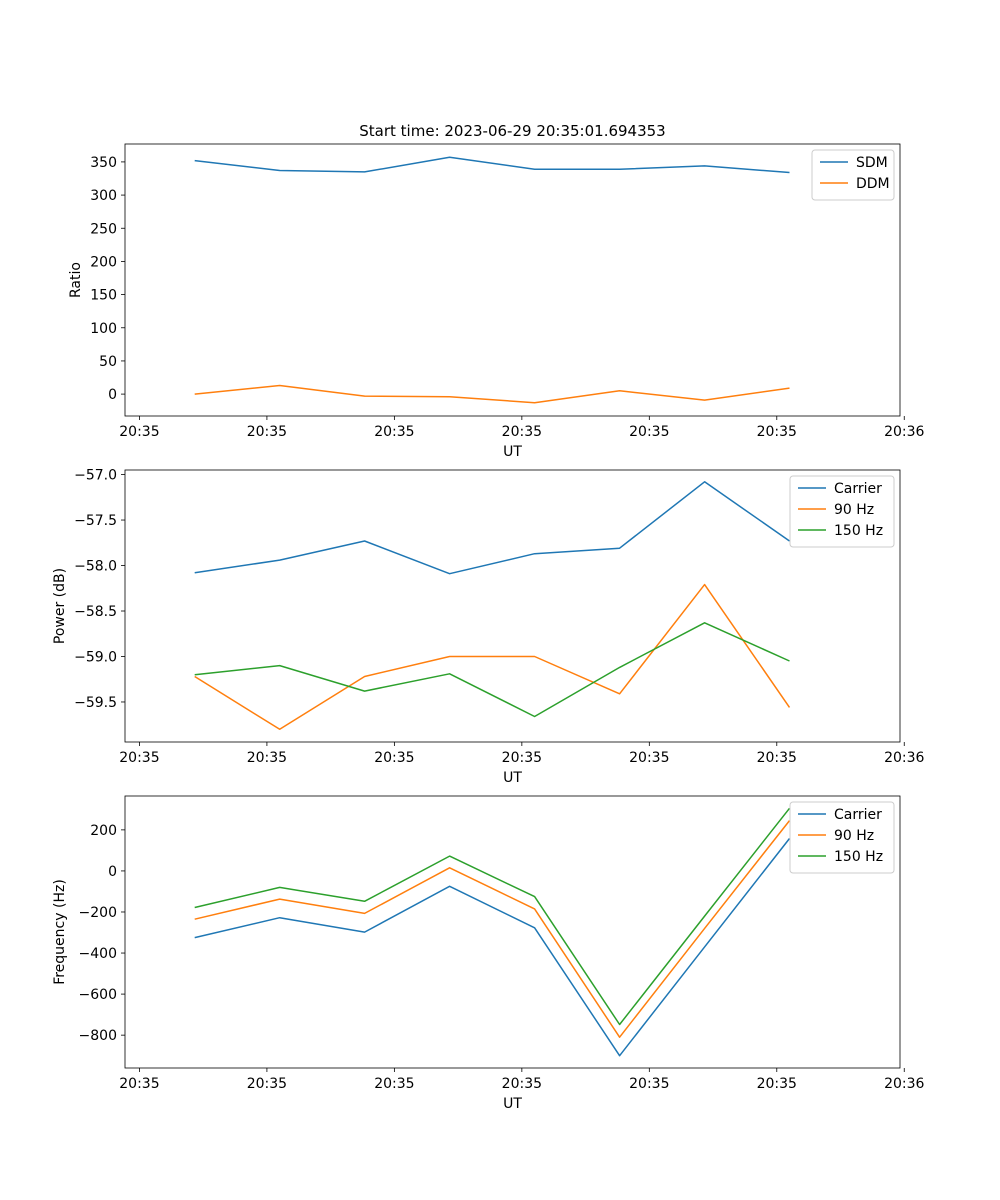 This screenshot has width=1000, height=1200. What do you see at coordinates (95, 476) in the screenshot?
I see `y-tick-label: −57.0` at bounding box center [95, 476].